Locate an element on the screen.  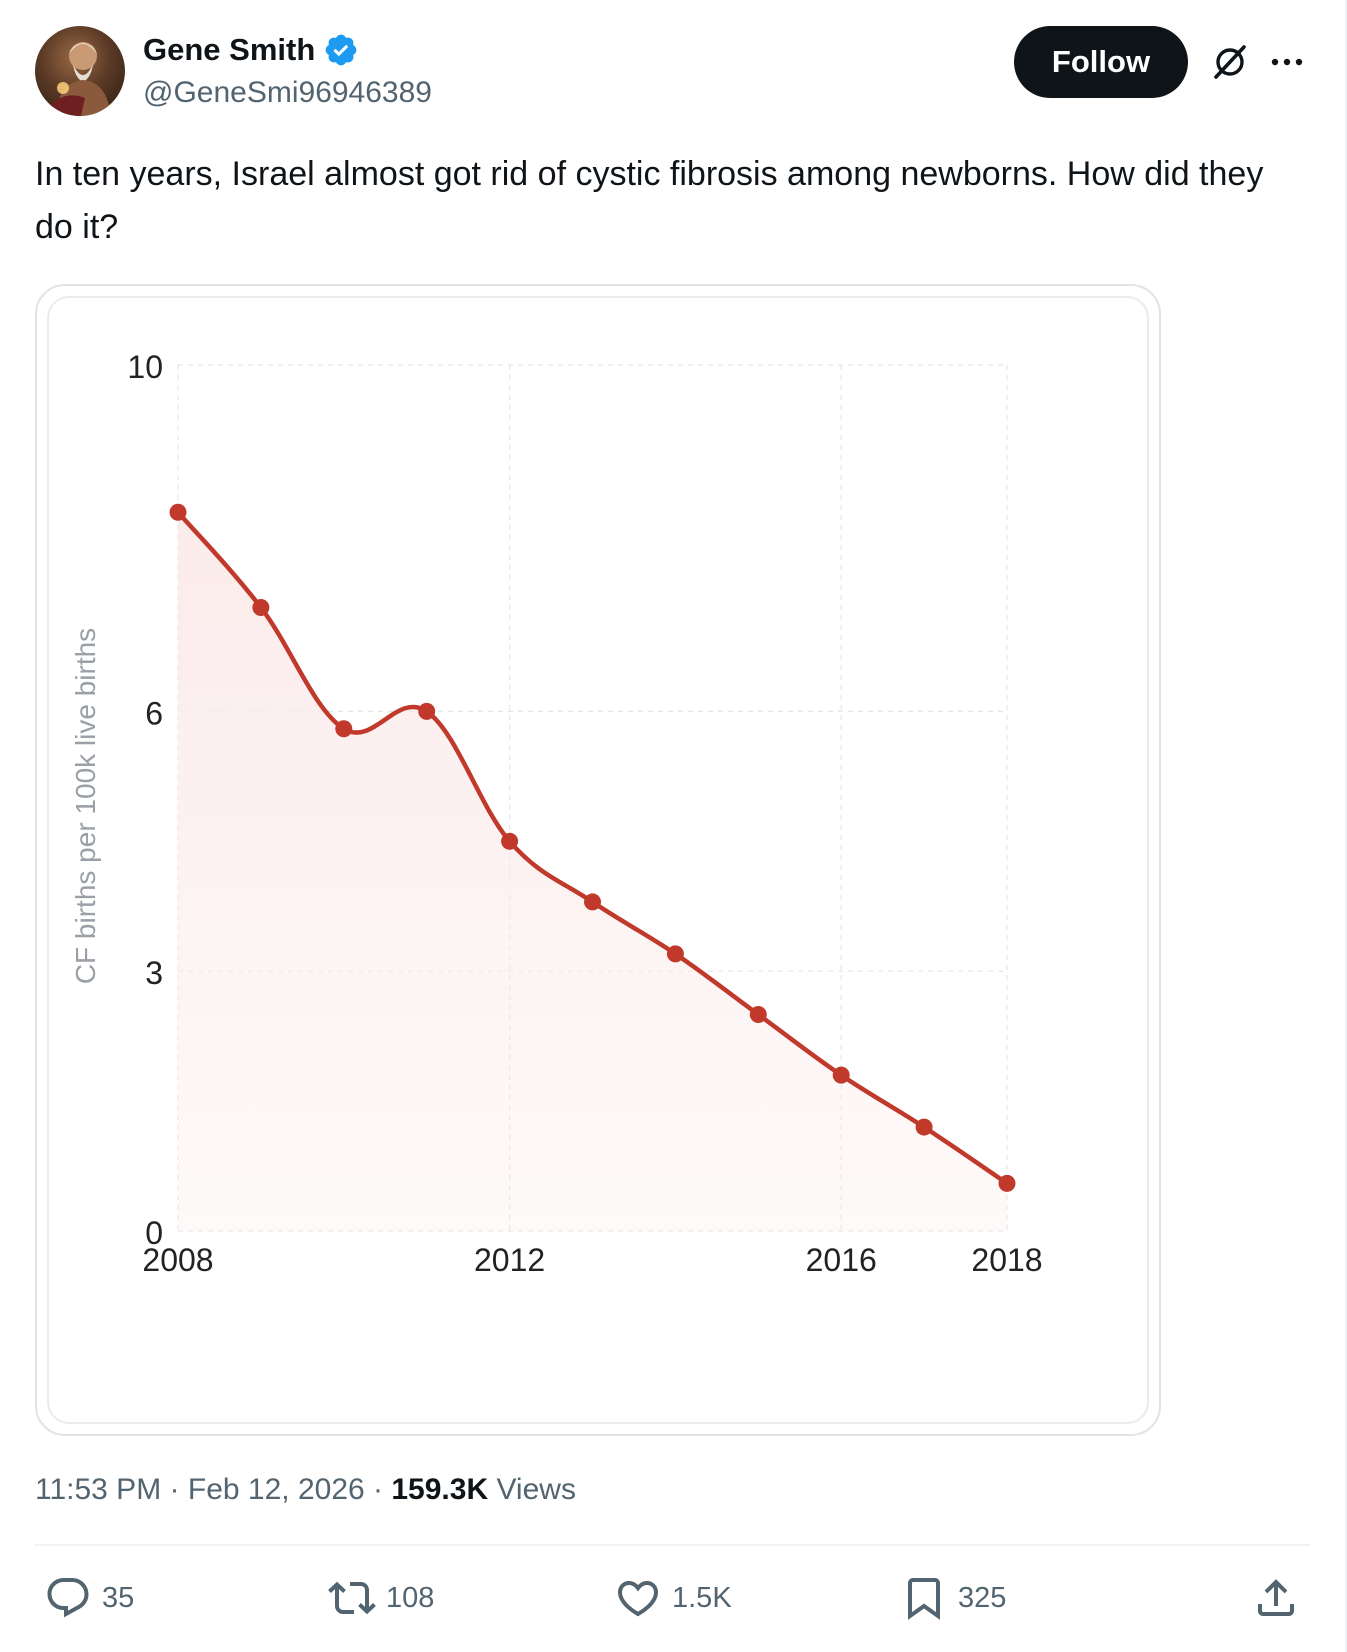
more-icon is located at coordinates (1287, 62).